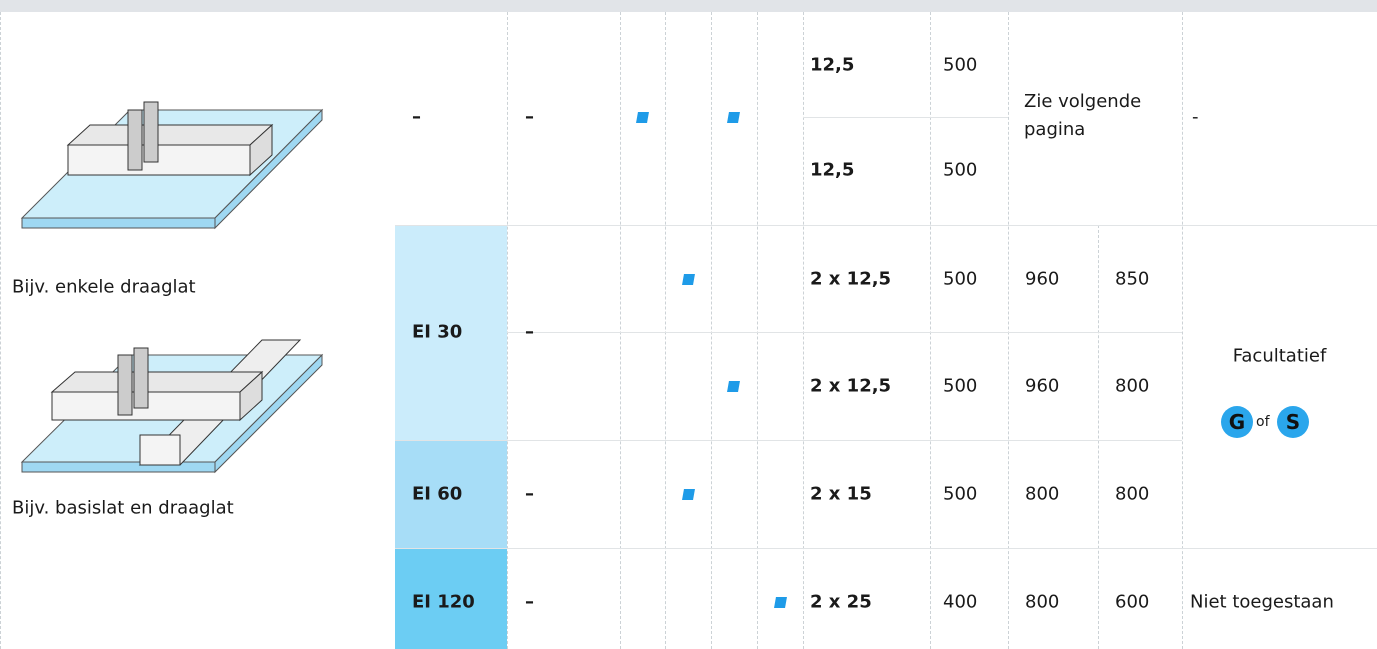  What do you see at coordinates (123, 508) in the screenshot?
I see `caption: Bijv. basislat en draaglat` at bounding box center [123, 508].